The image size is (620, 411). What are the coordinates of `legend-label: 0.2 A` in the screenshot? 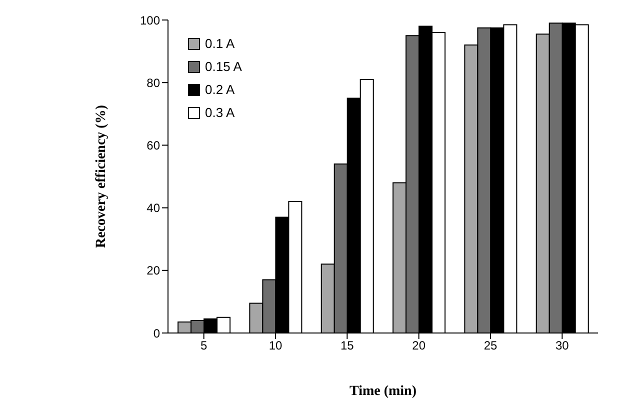 It's located at (220, 89).